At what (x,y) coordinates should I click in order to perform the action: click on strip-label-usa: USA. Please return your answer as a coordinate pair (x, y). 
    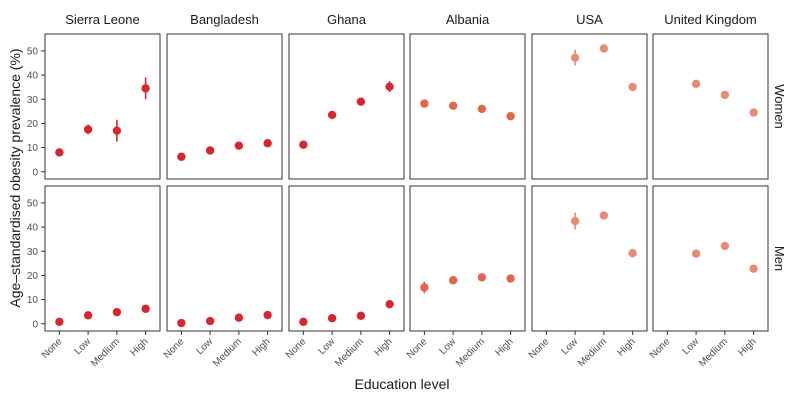
    Looking at the image, I should click on (589, 19).